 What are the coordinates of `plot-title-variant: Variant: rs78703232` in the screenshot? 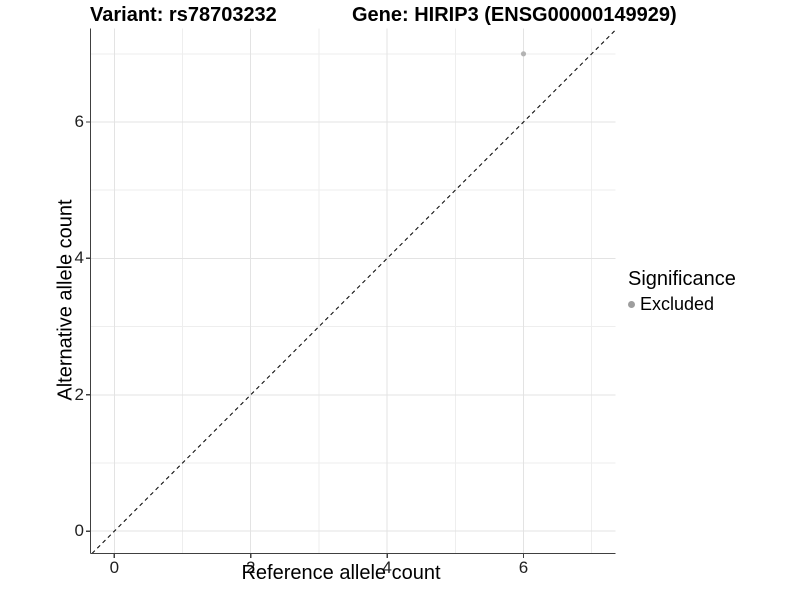 It's located at (183, 15).